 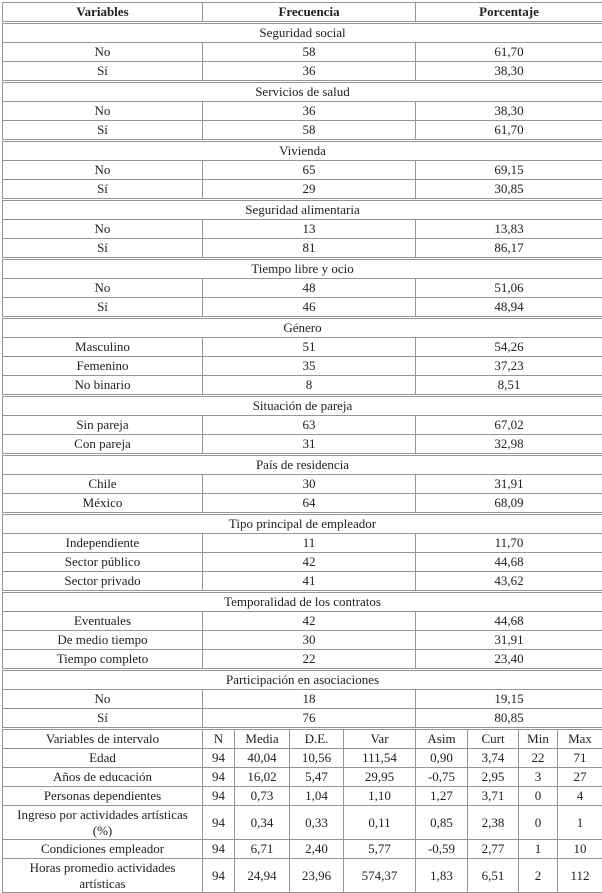 I want to click on interval-stat-cell: 0,73, so click(x=262, y=796).